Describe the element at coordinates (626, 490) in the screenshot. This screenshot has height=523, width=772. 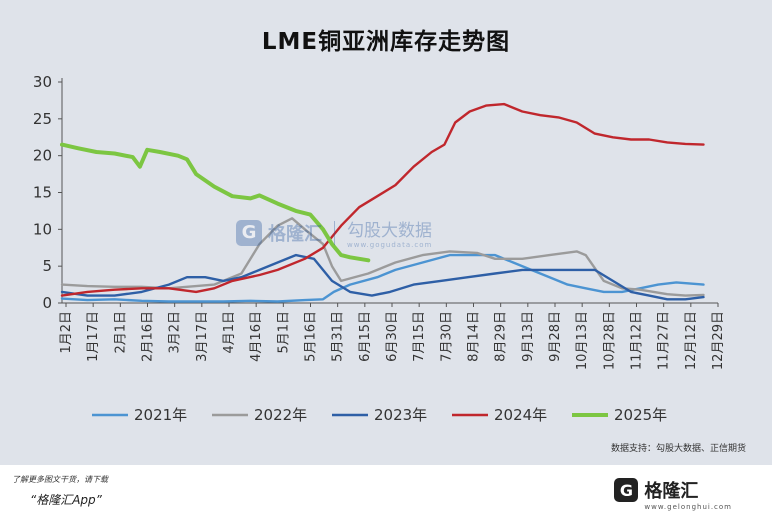
I see `brand-logo-icon: G` at that location.